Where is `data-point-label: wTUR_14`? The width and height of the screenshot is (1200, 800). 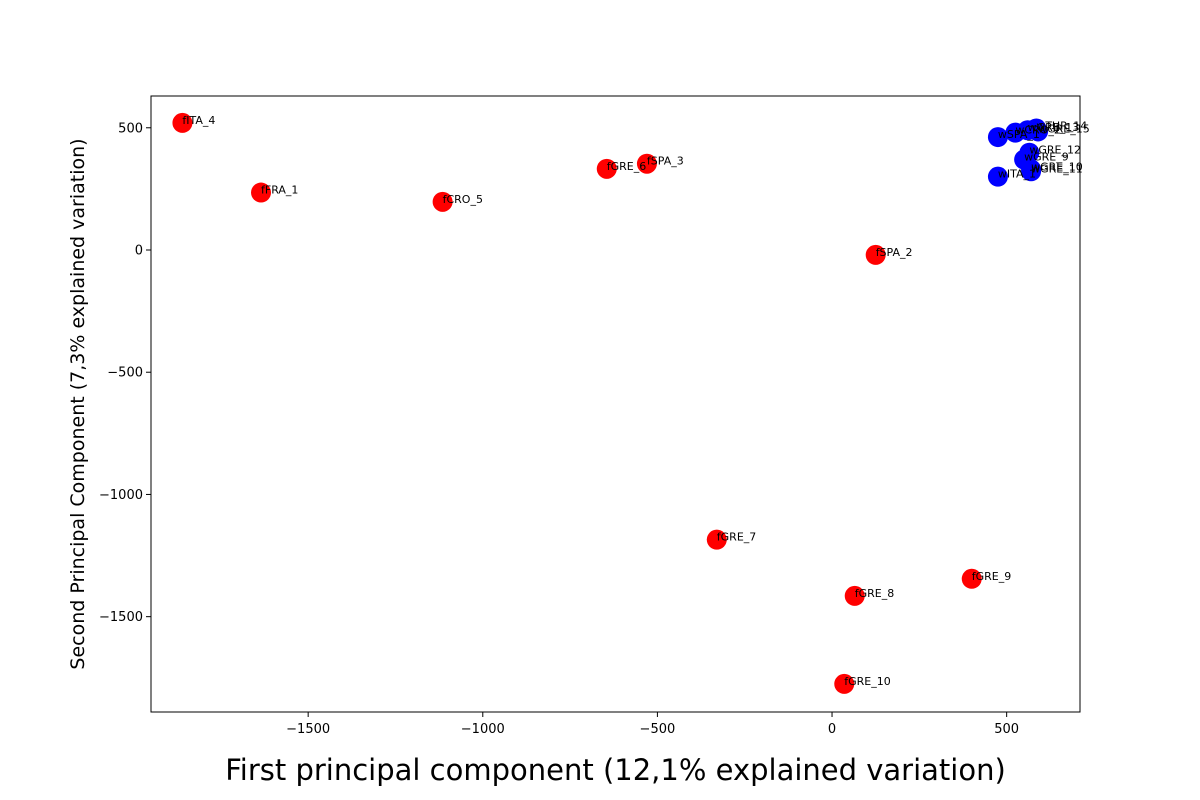 data-point-label: wTUR_14 is located at coordinates (1061, 126).